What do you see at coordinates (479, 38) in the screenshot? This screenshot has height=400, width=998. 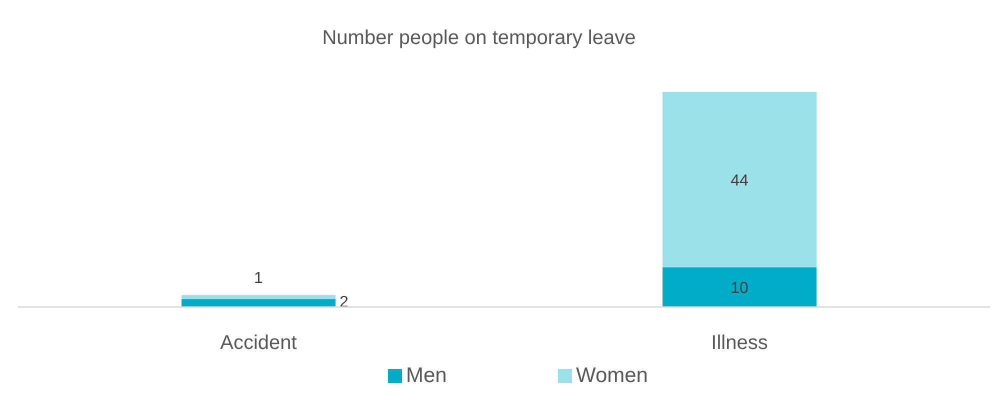 I see `chart-title: Number people on temporary leave` at bounding box center [479, 38].